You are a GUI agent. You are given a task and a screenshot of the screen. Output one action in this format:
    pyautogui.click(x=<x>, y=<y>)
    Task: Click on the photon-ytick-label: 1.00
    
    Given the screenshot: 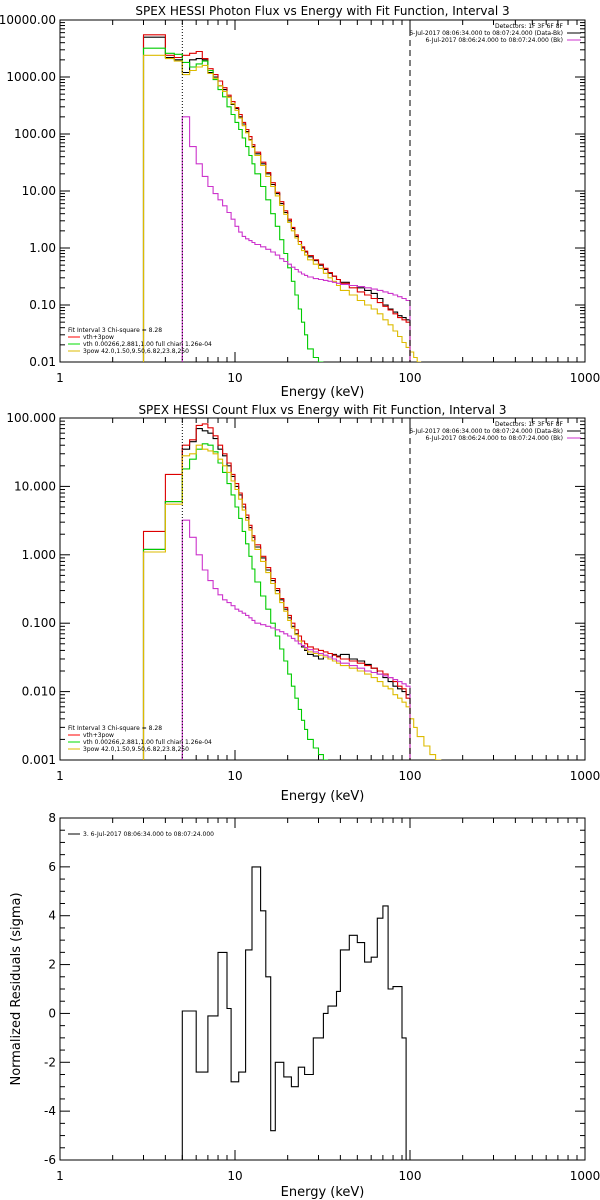 What is the action you would take?
    pyautogui.click(x=42, y=248)
    